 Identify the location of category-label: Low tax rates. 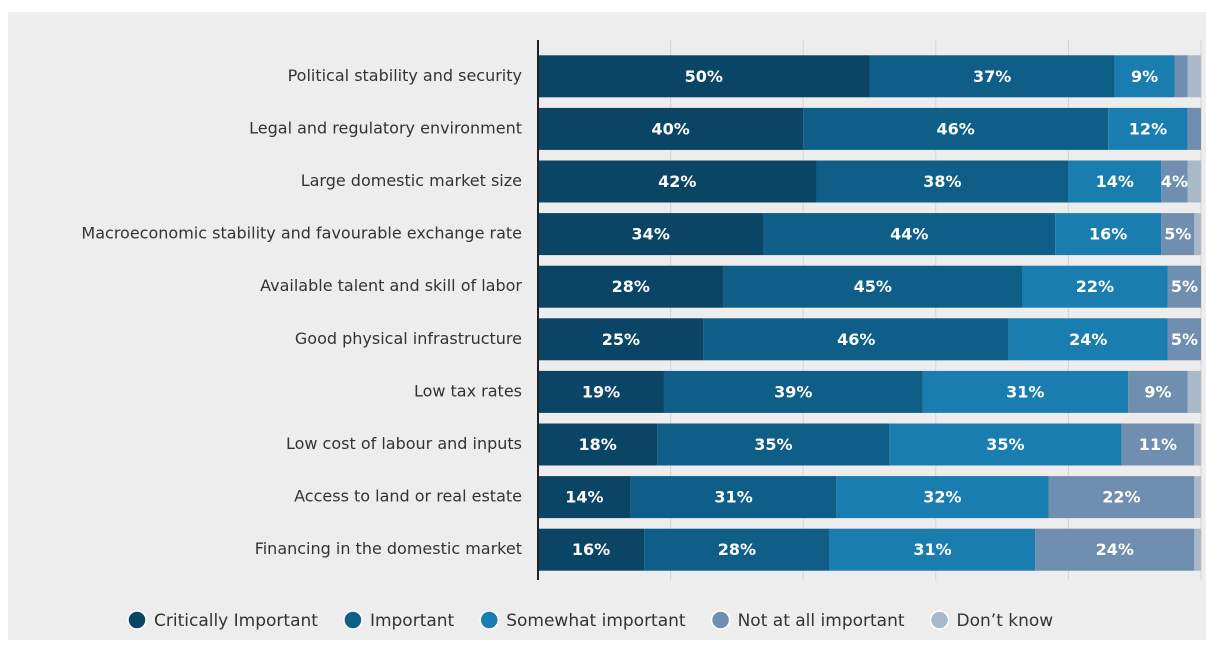
(468, 390).